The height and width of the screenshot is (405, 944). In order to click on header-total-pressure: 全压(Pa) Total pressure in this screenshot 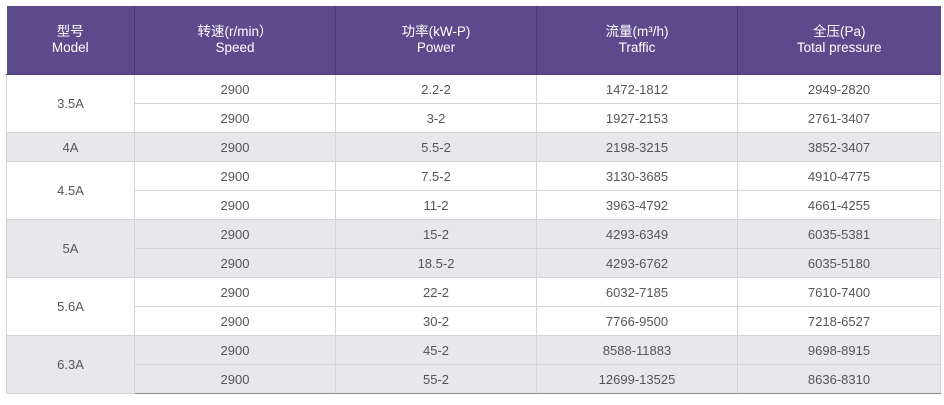, I will do `click(839, 40)`.